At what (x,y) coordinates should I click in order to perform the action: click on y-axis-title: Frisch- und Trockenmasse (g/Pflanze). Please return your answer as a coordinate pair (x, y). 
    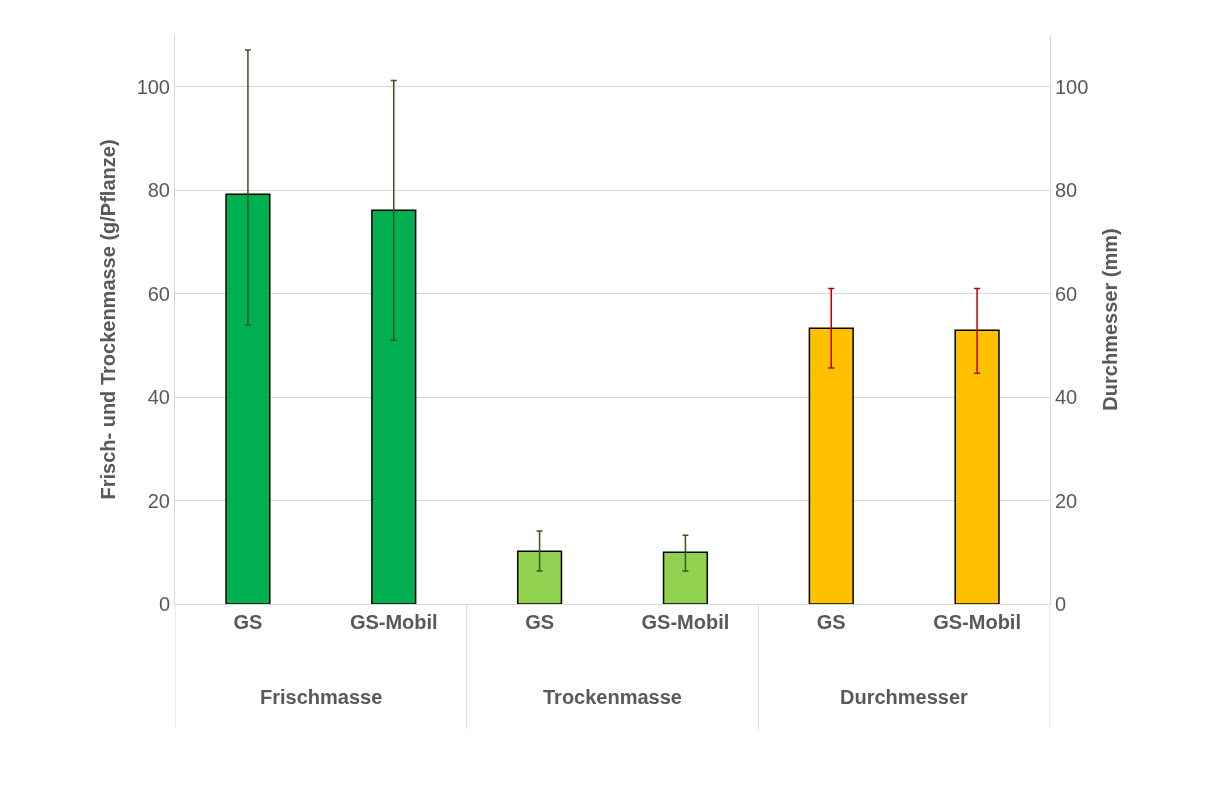
    Looking at the image, I should click on (108, 319).